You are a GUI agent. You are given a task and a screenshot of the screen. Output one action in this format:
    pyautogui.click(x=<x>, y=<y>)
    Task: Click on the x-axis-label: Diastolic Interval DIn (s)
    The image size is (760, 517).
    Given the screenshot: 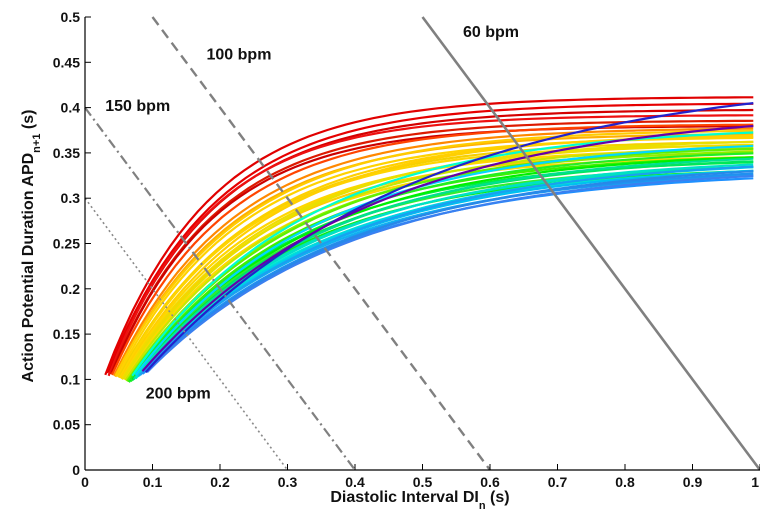 What is the action you would take?
    pyautogui.click(x=419, y=500)
    